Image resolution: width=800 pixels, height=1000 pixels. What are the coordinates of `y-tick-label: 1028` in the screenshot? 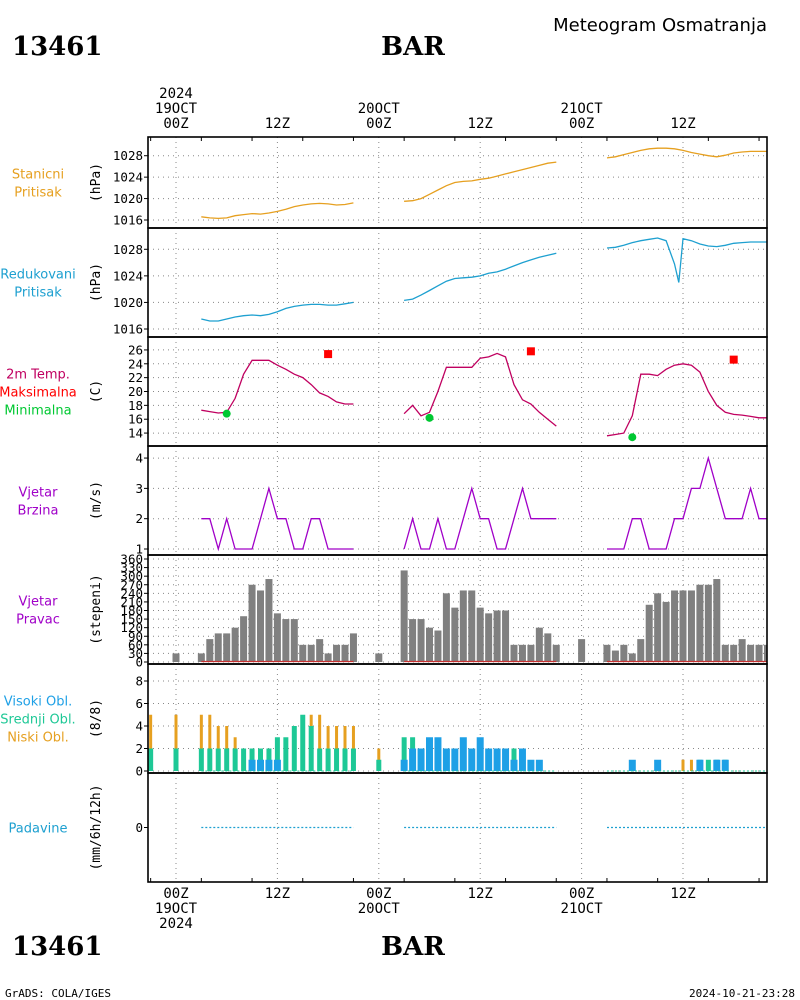 It's located at (128, 249).